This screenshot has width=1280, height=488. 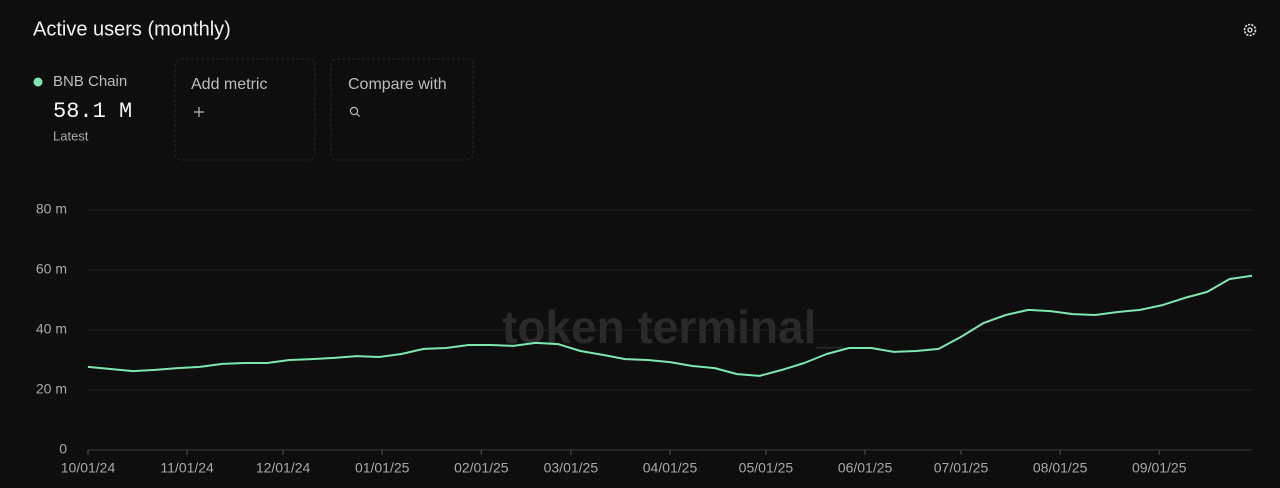 I want to click on search-icon, so click(x=354, y=111).